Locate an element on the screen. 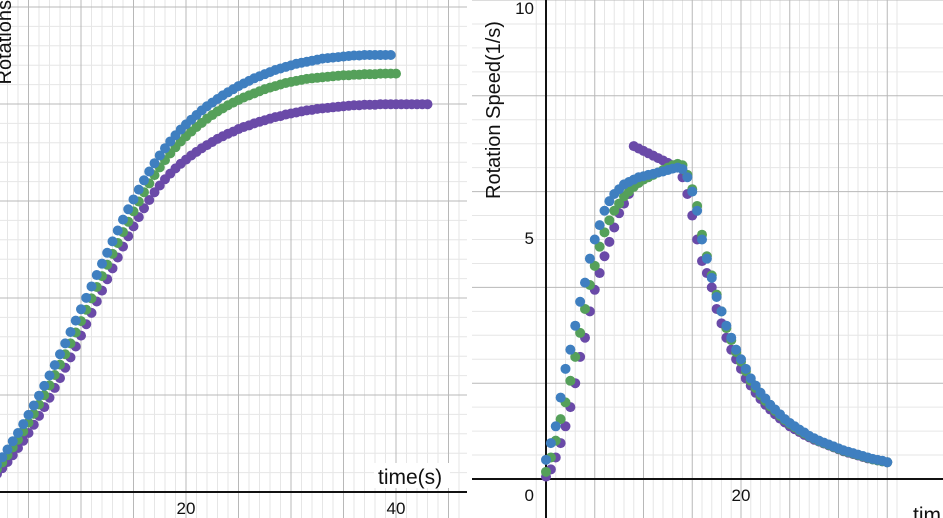  left-x-label-background is located at coordinates (412, 475).